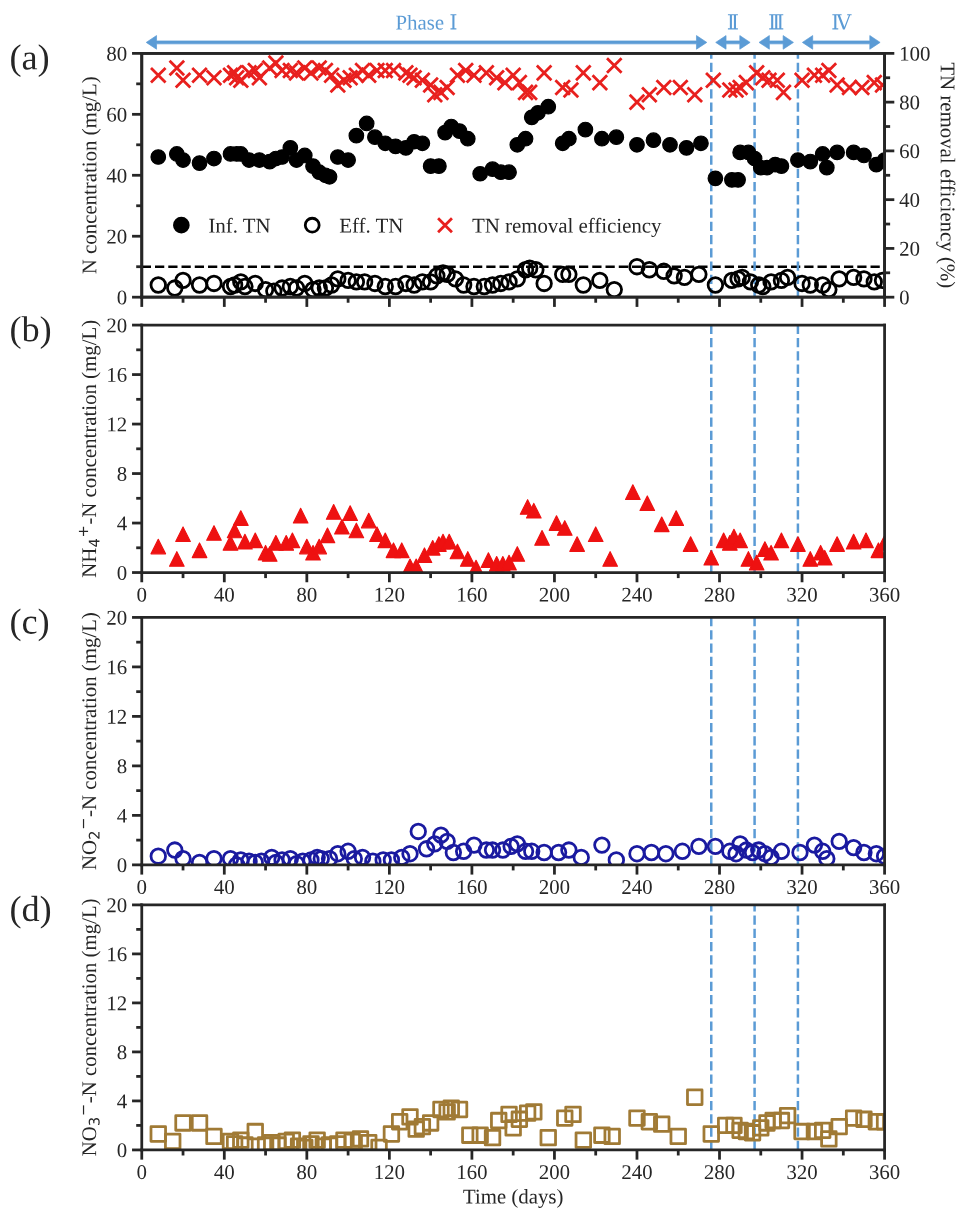 The image size is (971, 1213). Describe the element at coordinates (909, 200) in the screenshot. I see `y2-tick-label: 40` at that location.